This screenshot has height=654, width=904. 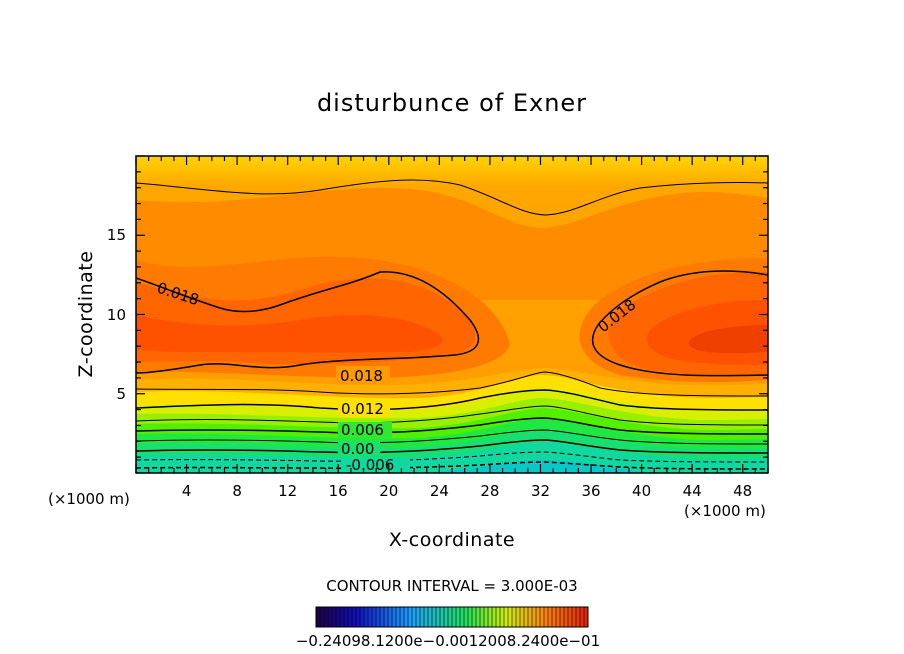 I want to click on contour-line-neg003, so click(x=452, y=457).